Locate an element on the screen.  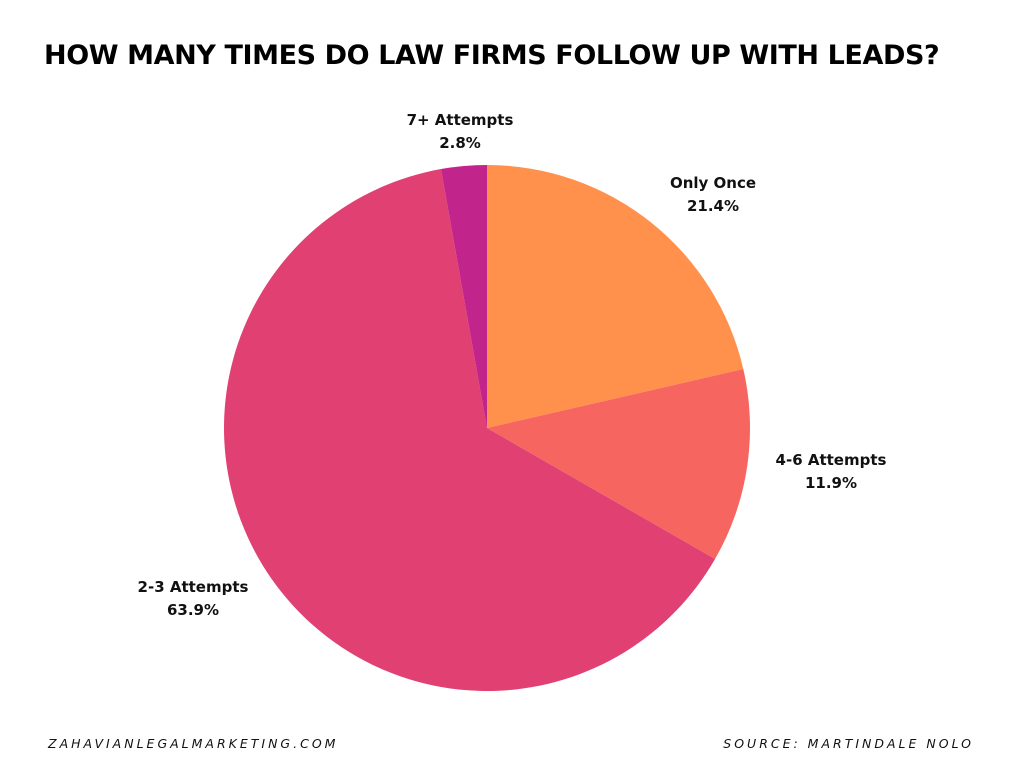
footer-source: SOURCE: MARTINDALE NOLO is located at coordinates (848, 743).